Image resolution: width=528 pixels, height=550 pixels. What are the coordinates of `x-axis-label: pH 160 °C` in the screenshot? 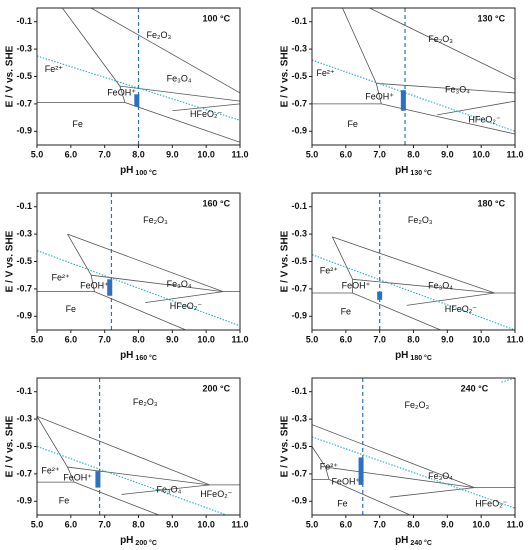 It's located at (138, 356).